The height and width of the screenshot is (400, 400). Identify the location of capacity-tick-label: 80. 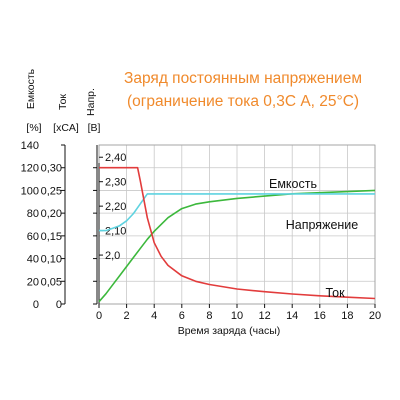
(33, 214).